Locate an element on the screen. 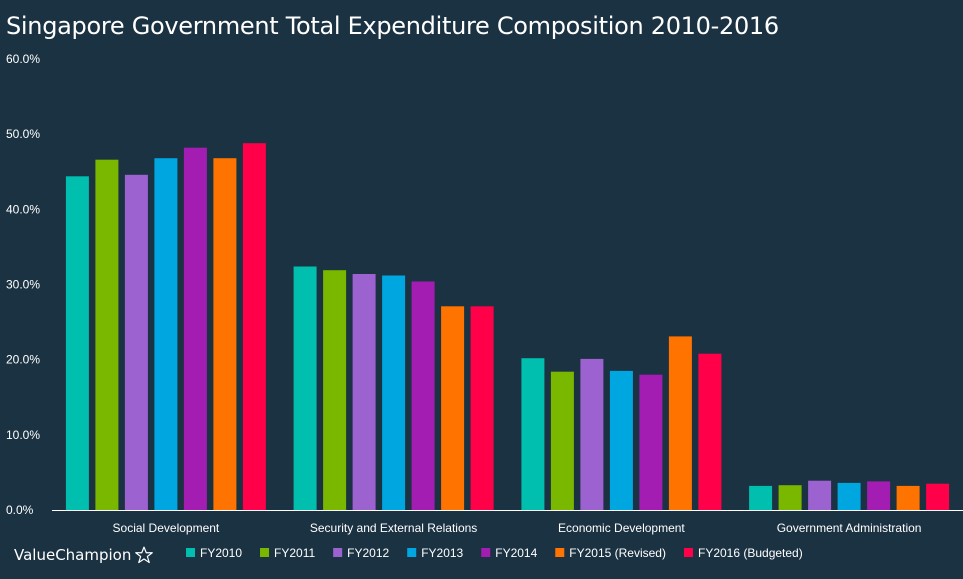 The height and width of the screenshot is (579, 963). y-axis: 0.0% 10.0% 20.0% 30.0% 40.0% 50.0% 60.0% is located at coordinates (23, 284).